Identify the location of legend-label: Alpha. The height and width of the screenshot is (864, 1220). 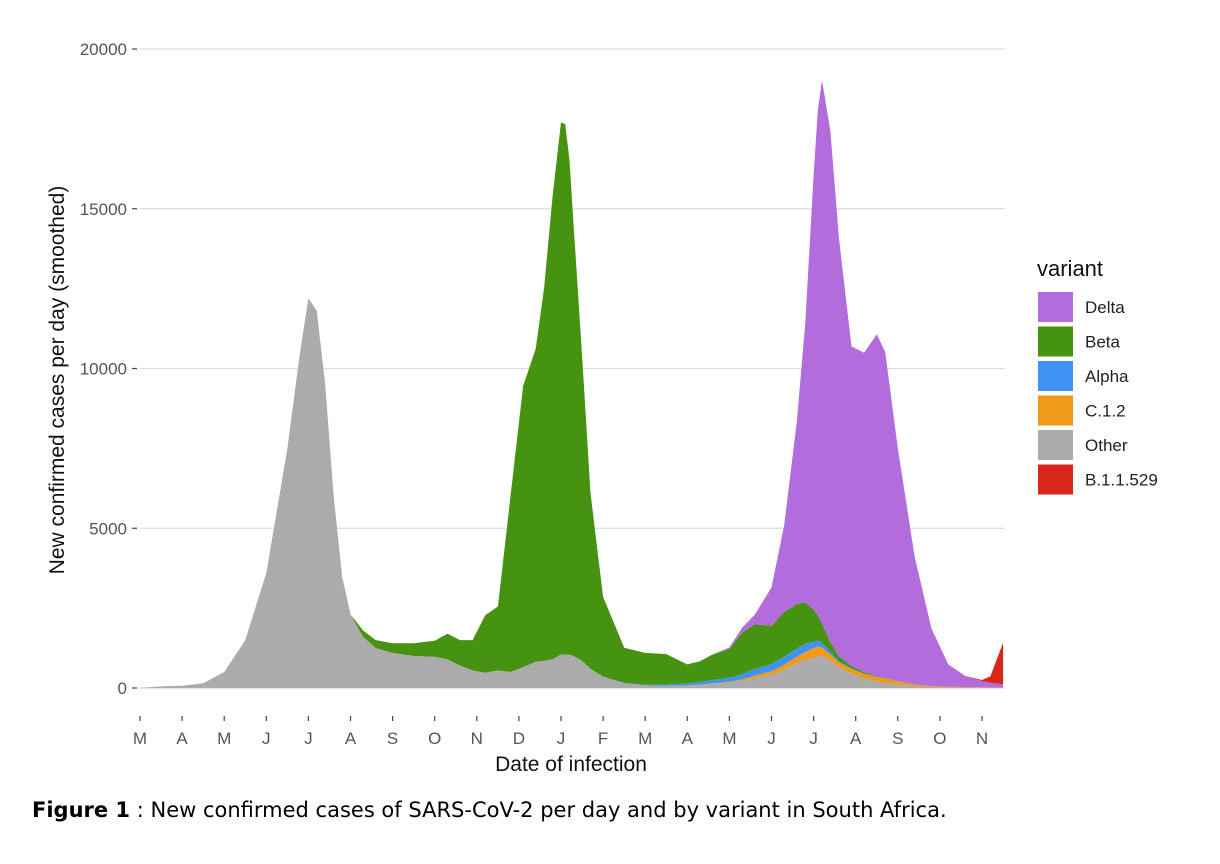
(1107, 376).